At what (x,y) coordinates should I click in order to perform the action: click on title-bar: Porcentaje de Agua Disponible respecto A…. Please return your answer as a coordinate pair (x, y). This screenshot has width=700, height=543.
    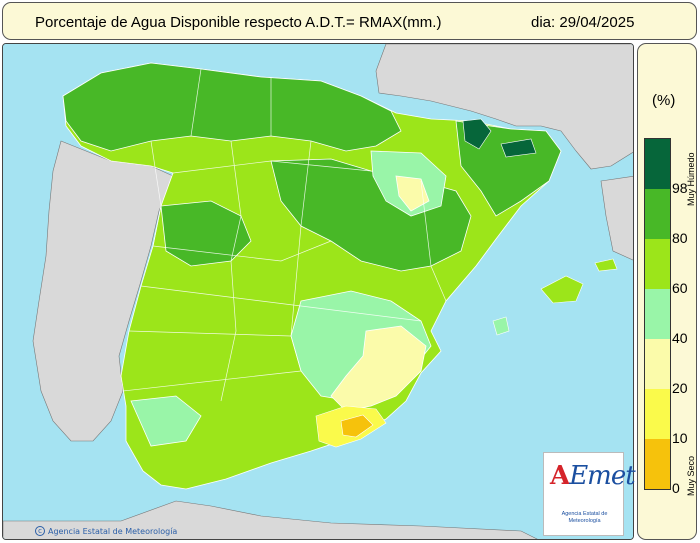
    Looking at the image, I should click on (349, 21).